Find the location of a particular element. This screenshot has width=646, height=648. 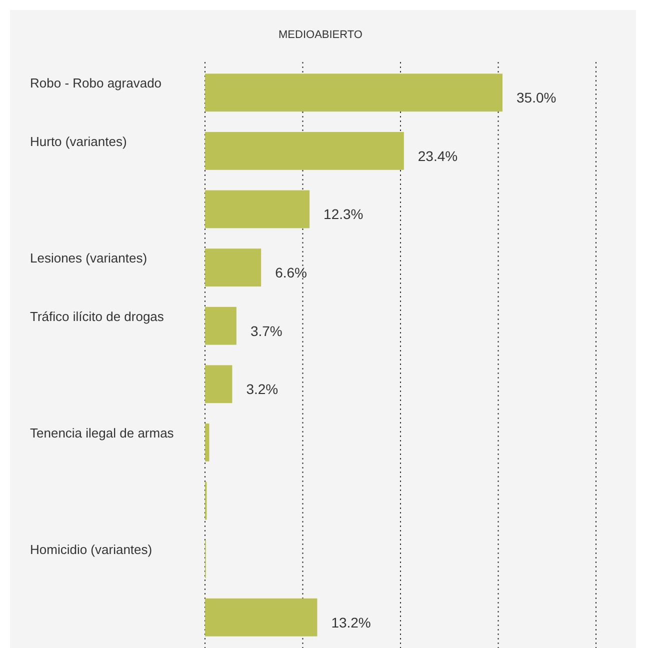

y-tick-label: Tenencia ilegal de armas is located at coordinates (102, 433).